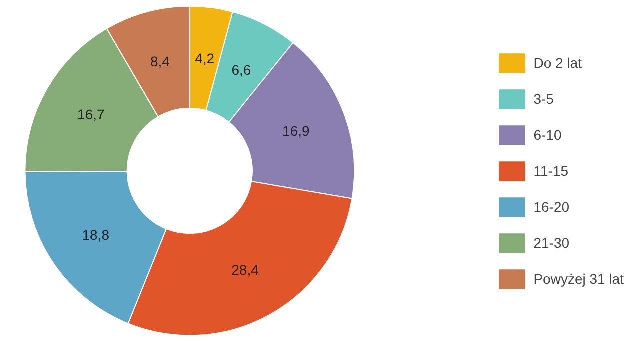 Image resolution: width=634 pixels, height=341 pixels. I want to click on legend-label: Powyżej 31 lat, so click(579, 278).